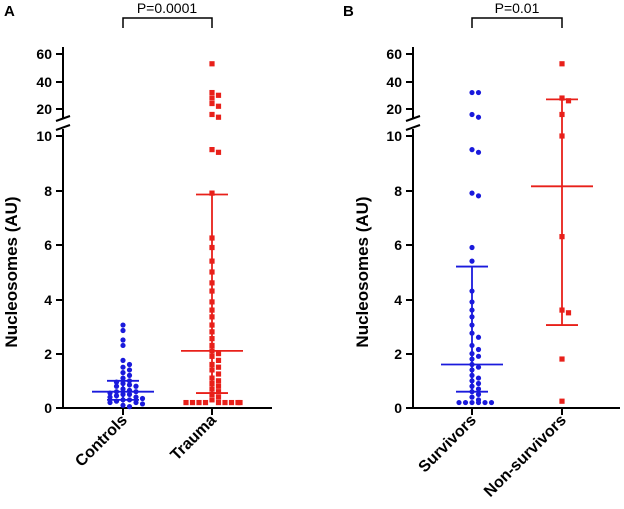 This screenshot has height=509, width=624. I want to click on panel-b-tick-label-2: 2, so click(398, 354).